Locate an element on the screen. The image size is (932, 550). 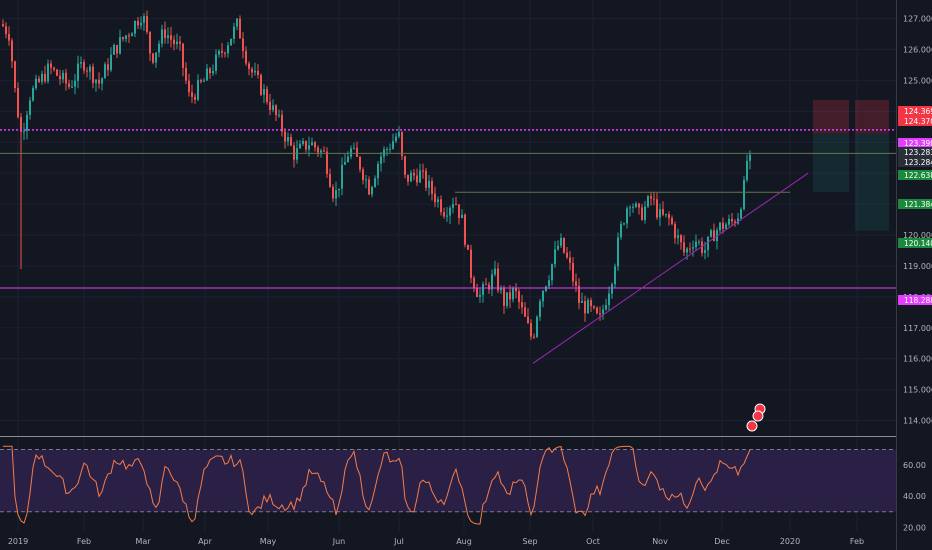
price-tag-label: 124.369 is located at coordinates (918, 111).